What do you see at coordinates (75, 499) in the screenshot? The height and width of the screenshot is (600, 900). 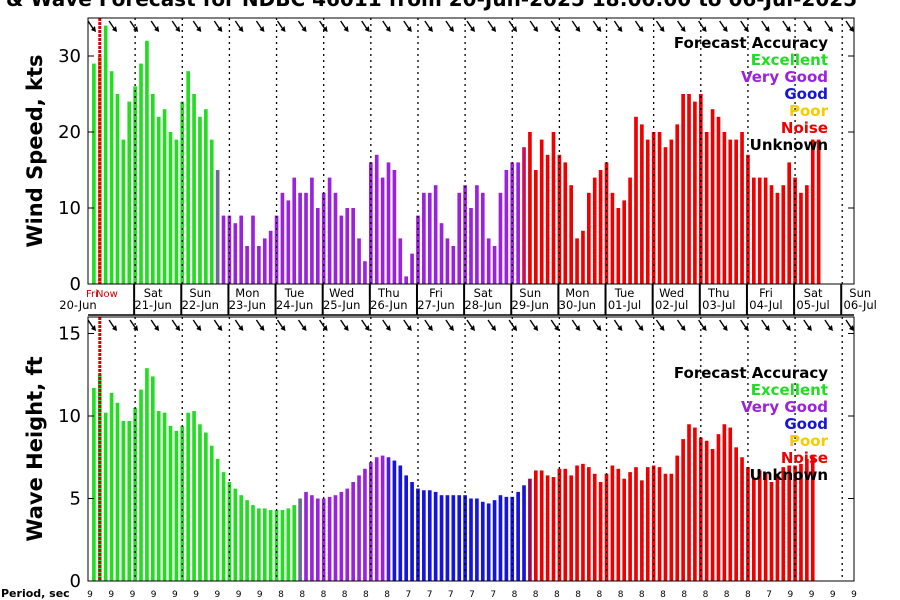 I see `wave-y-tick-label: 5` at bounding box center [75, 499].